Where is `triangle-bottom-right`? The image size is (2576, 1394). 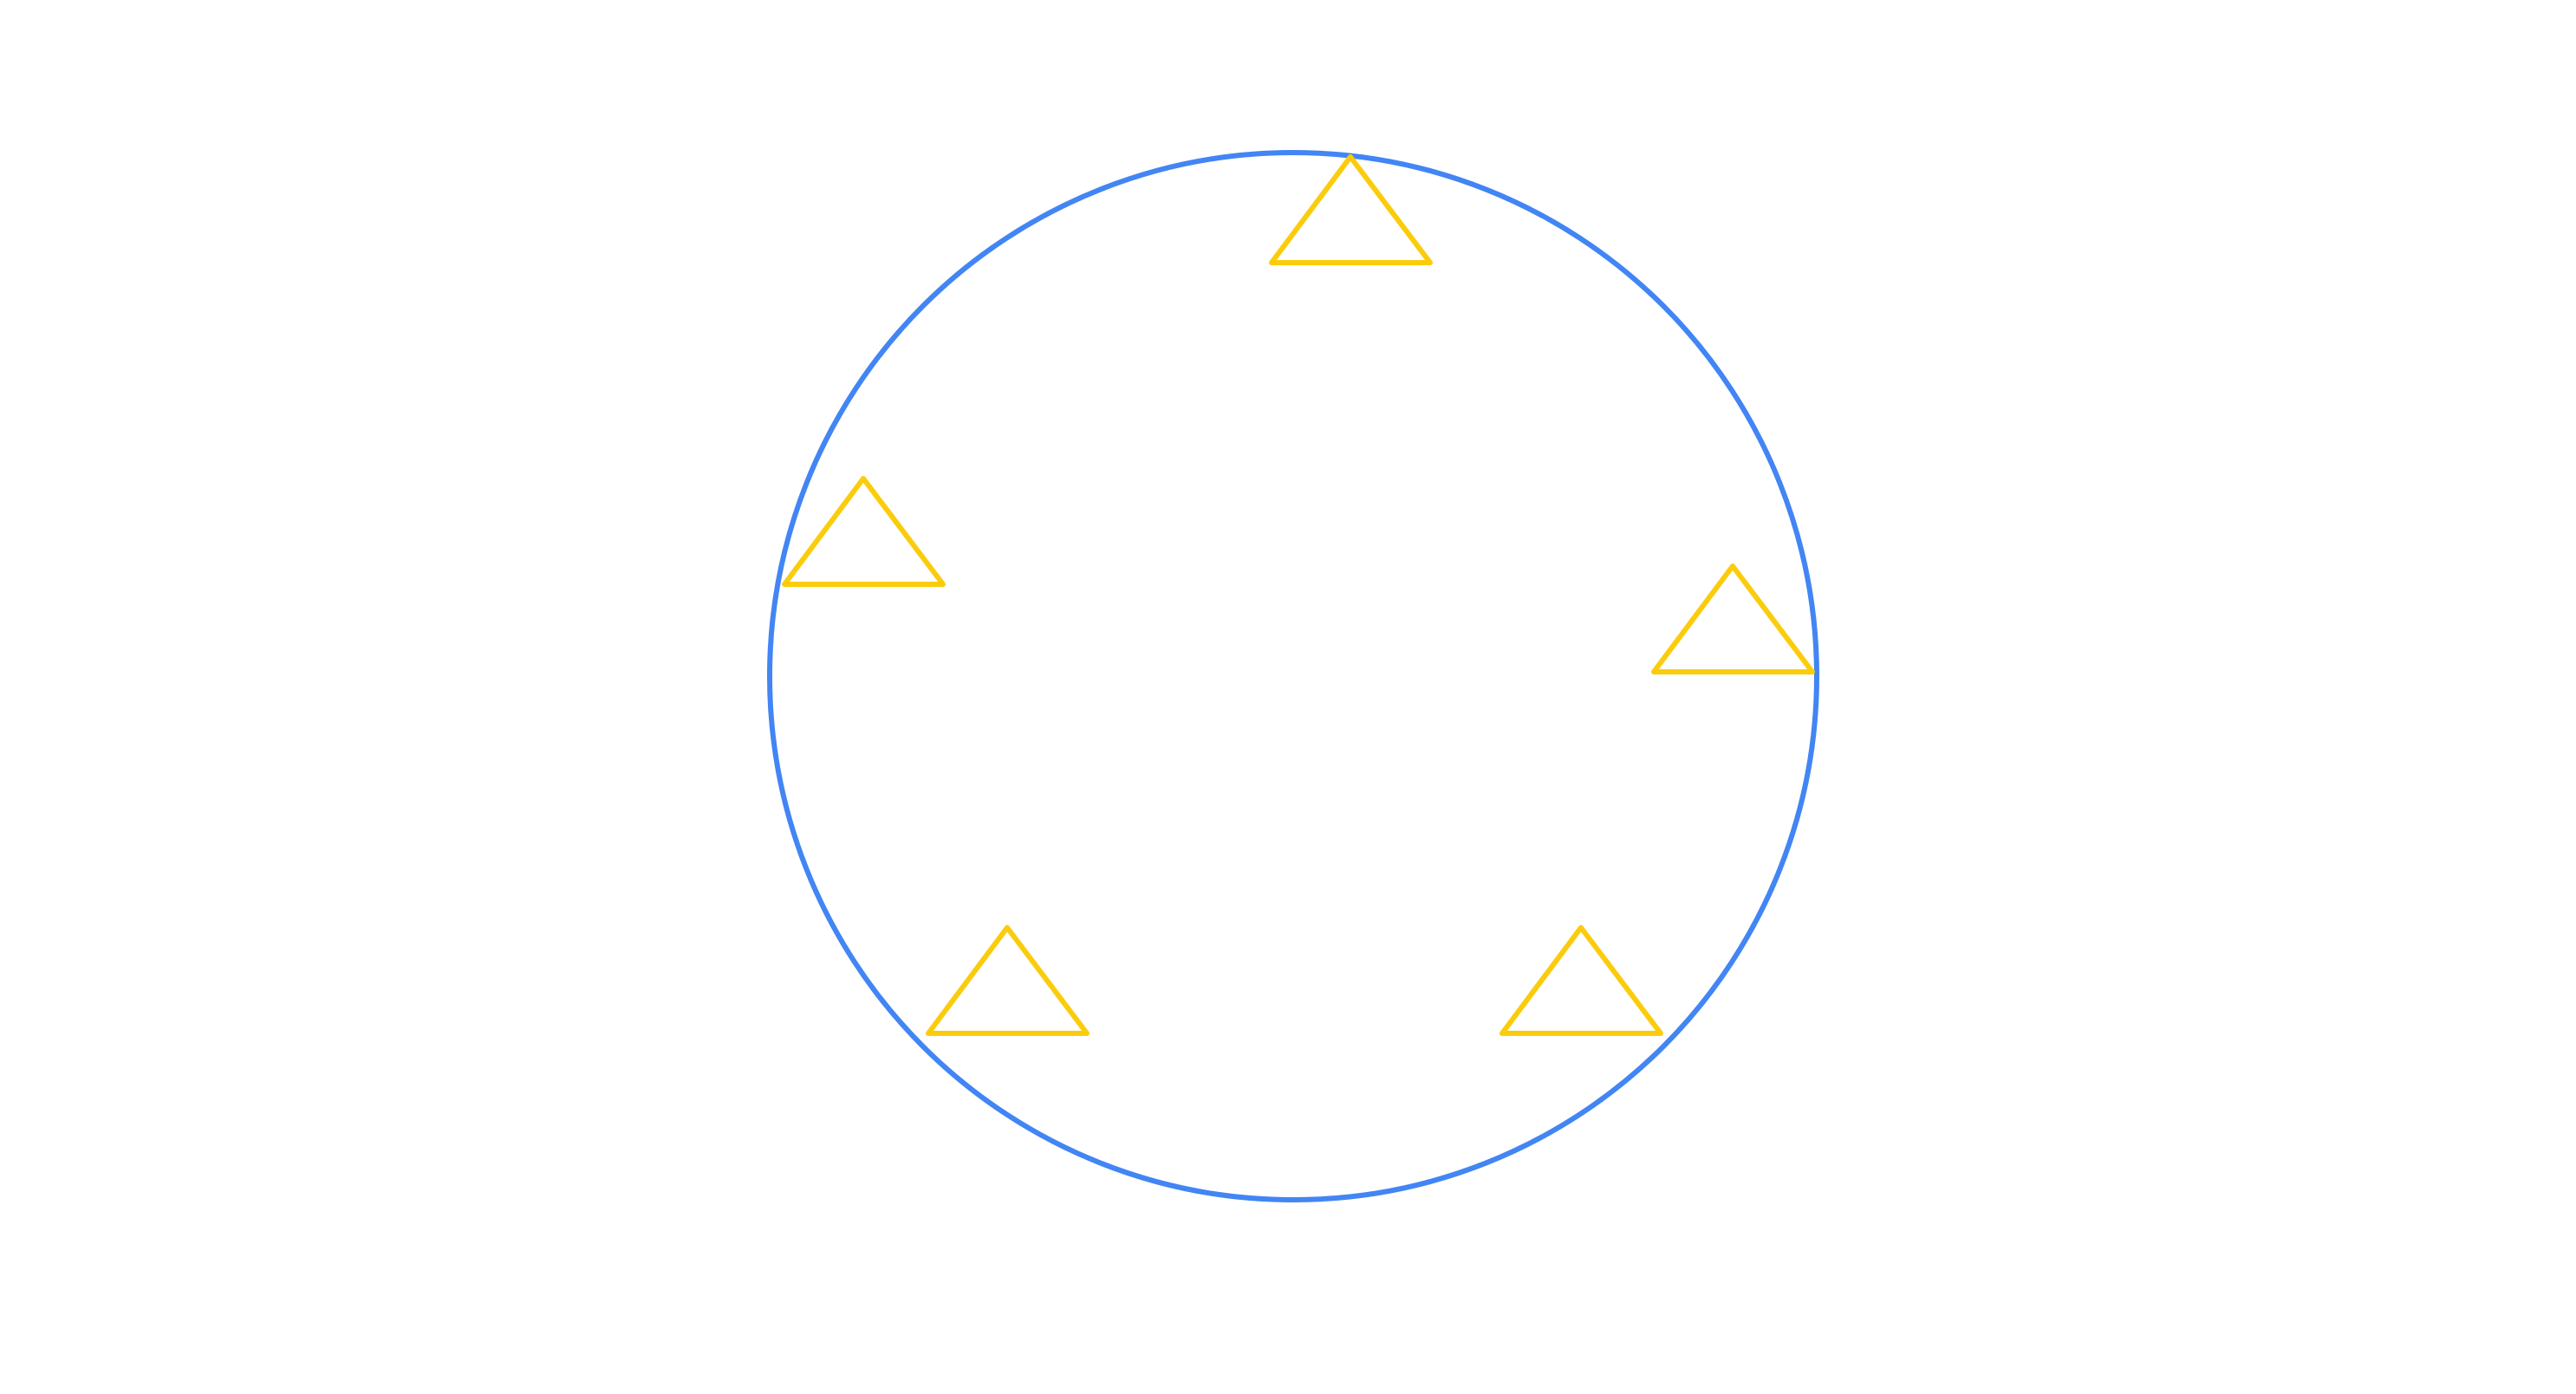
triangle-bottom-right is located at coordinates (1581, 980).